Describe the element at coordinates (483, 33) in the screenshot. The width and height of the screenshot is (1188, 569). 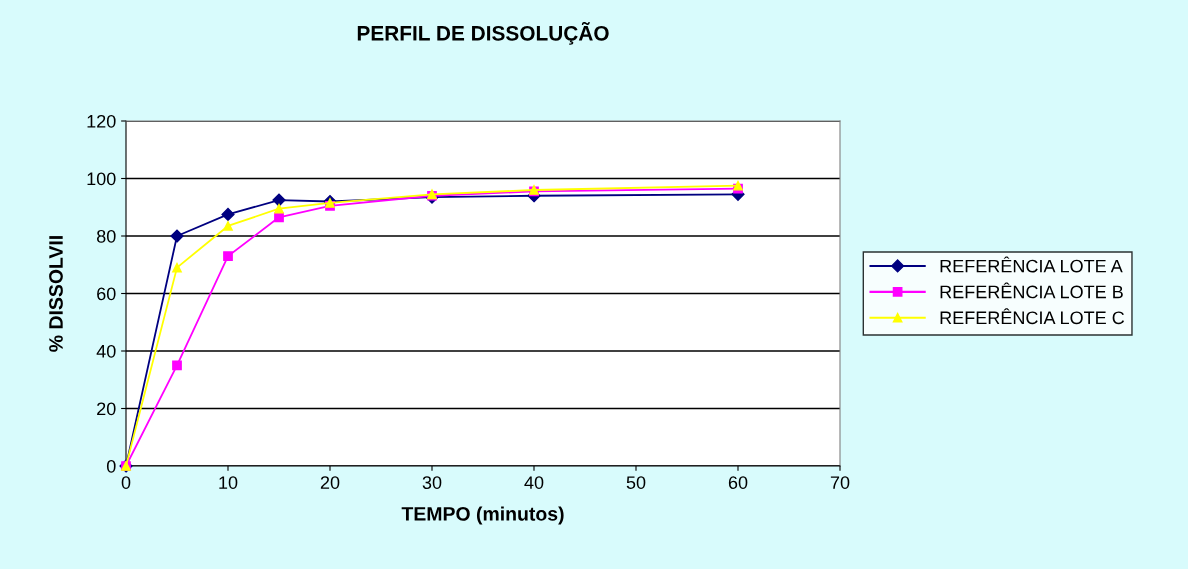
I see `chart-title: PERFIL DE DISSOLUÇÃO` at that location.